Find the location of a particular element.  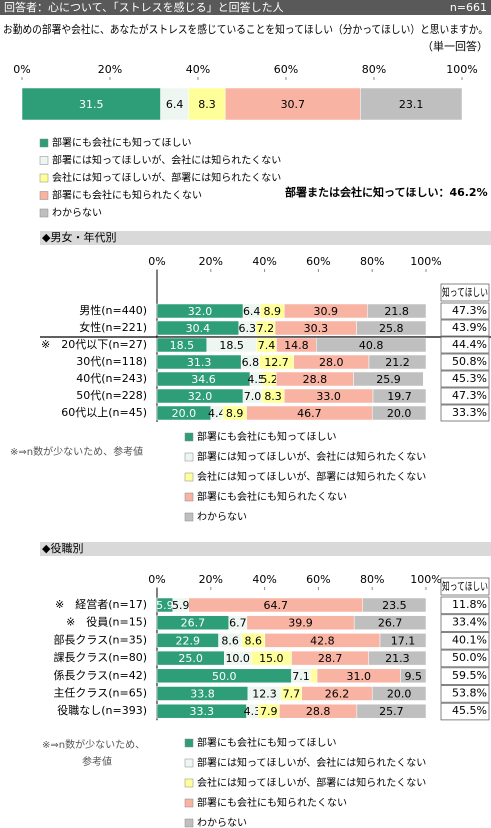

note: ※⇒n数が少ないため、 is located at coordinates (93, 744).